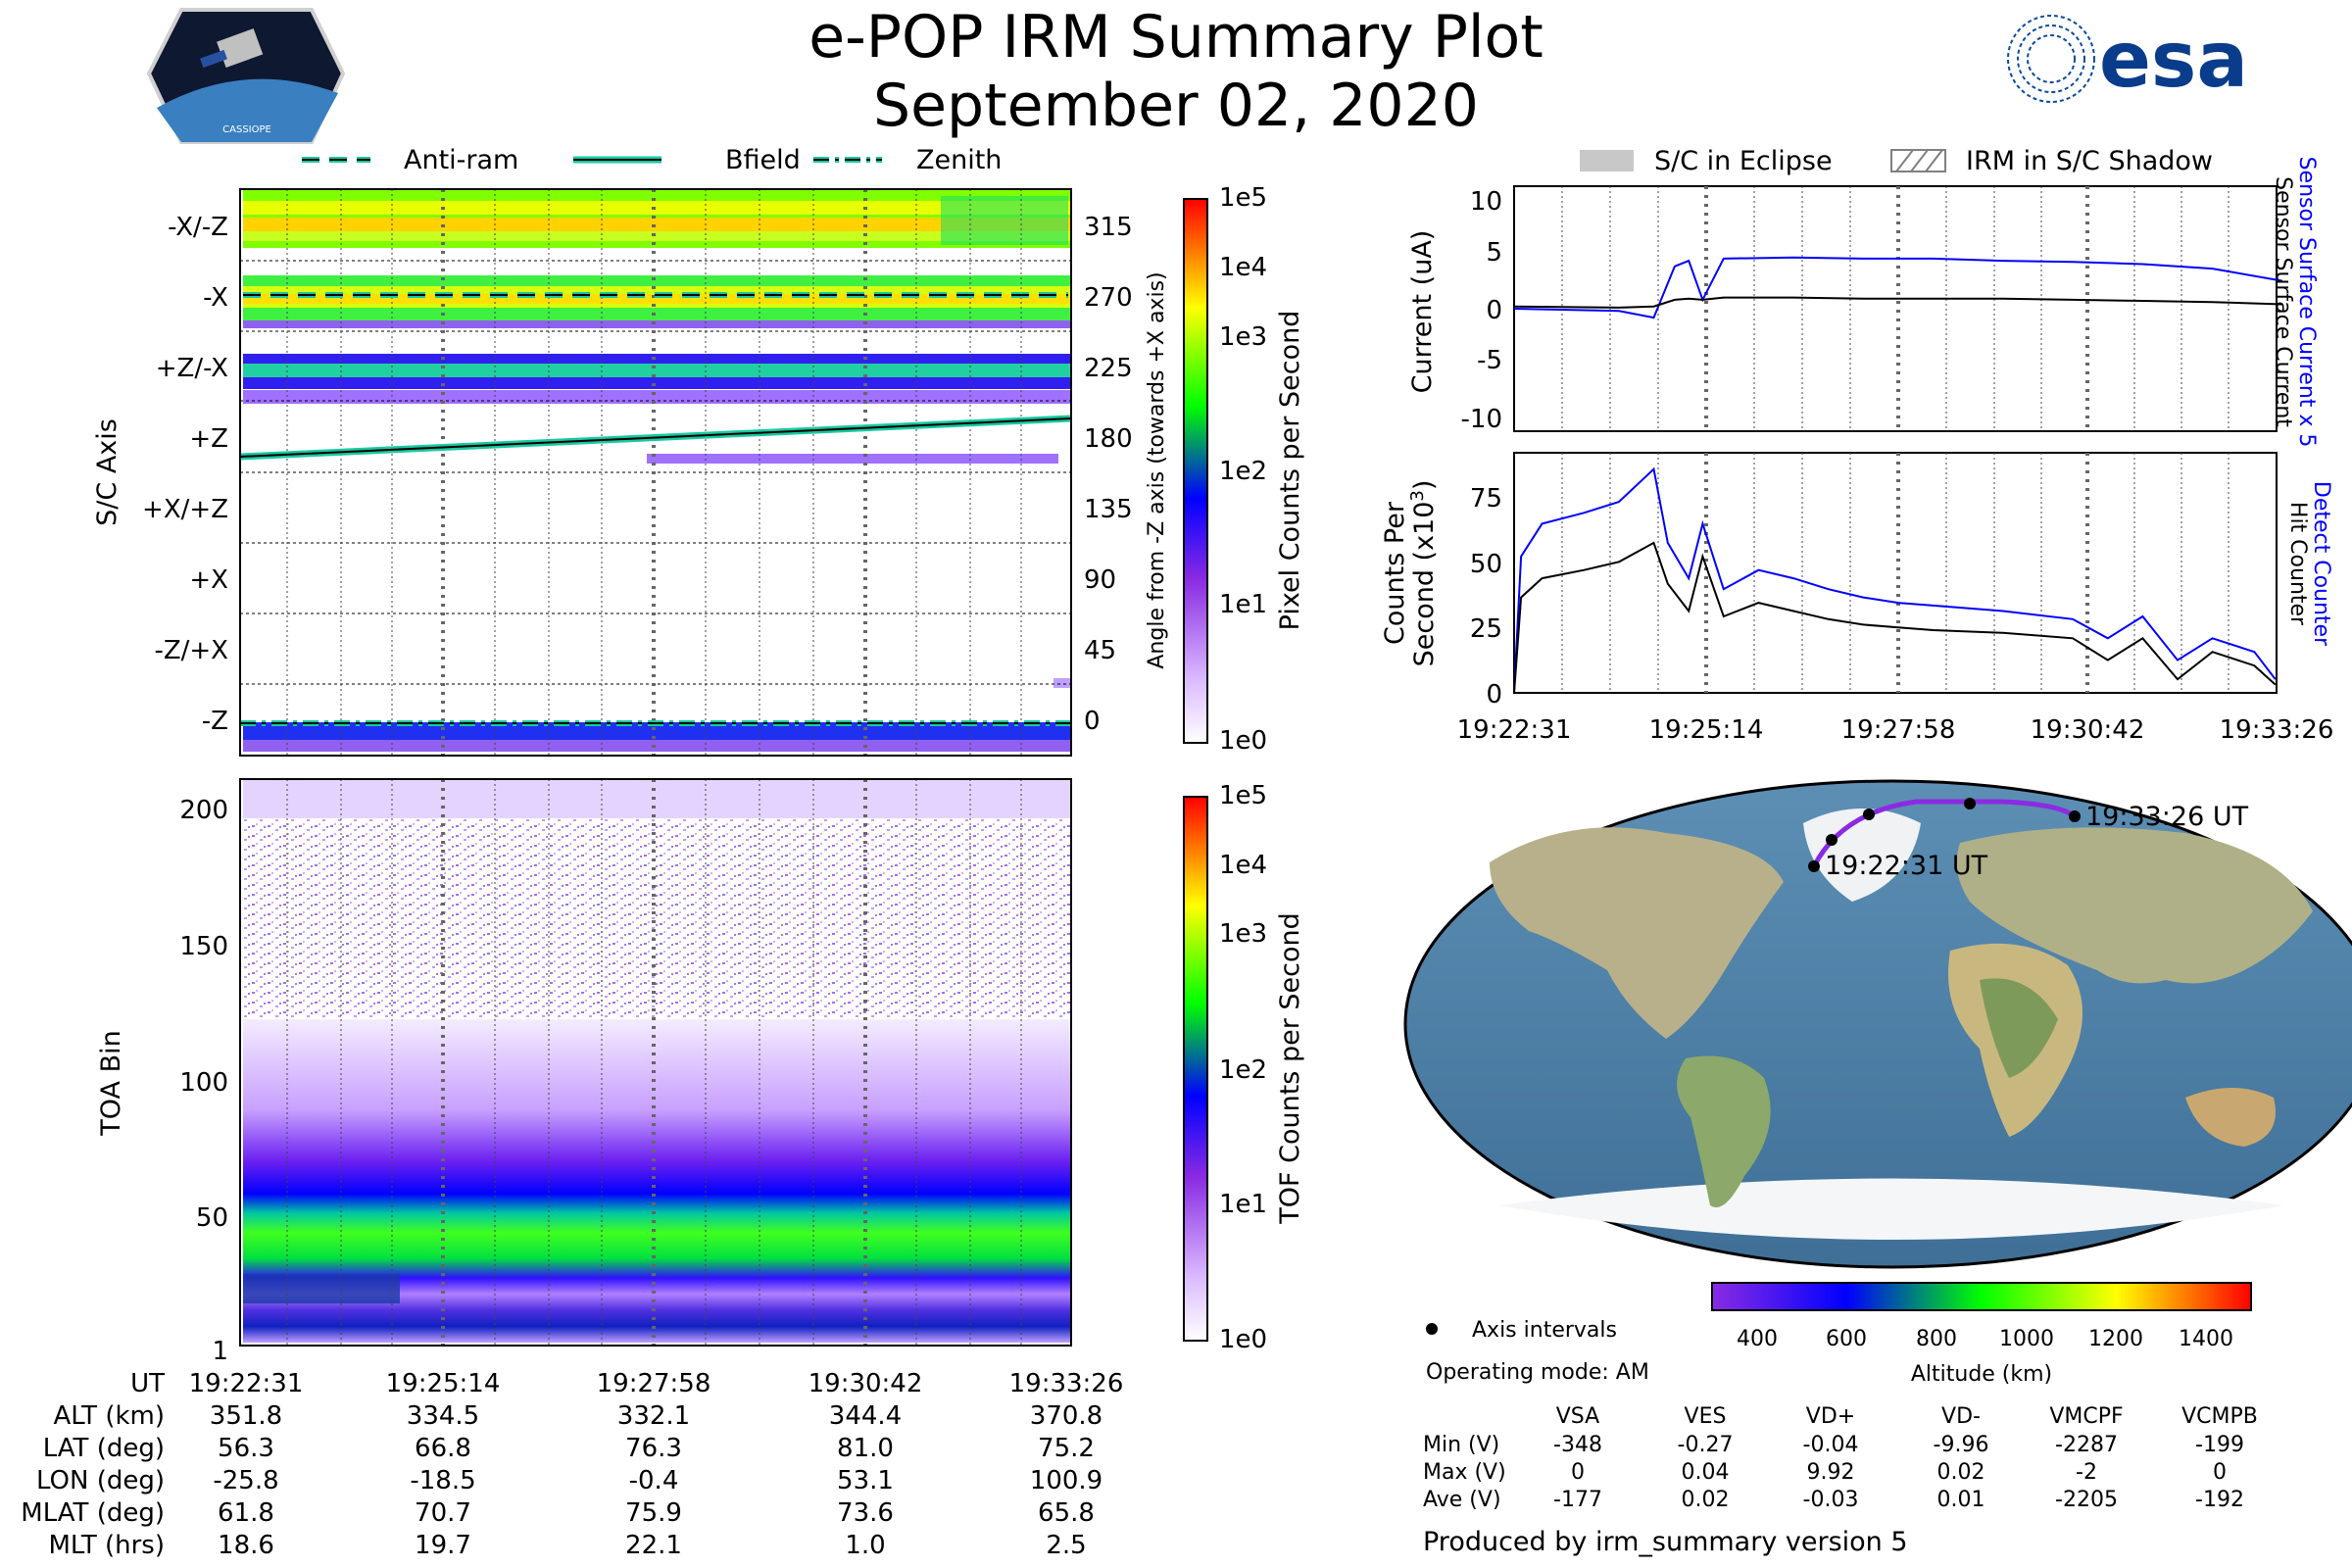 This screenshot has height=1568, width=2352. I want to click on ephemeris-value: 332.1, so click(653, 1416).